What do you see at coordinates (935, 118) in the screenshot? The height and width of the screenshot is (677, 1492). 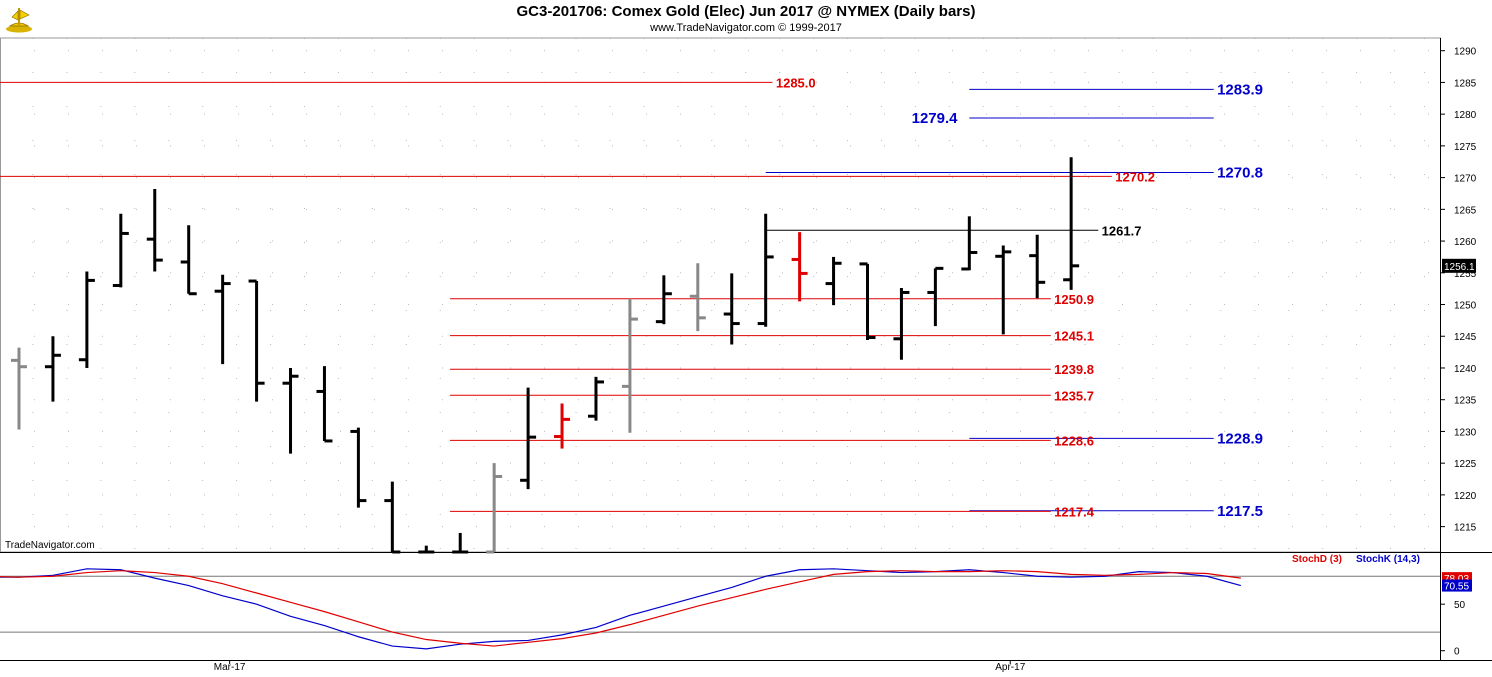 I see `level-label: 1279.4` at bounding box center [935, 118].